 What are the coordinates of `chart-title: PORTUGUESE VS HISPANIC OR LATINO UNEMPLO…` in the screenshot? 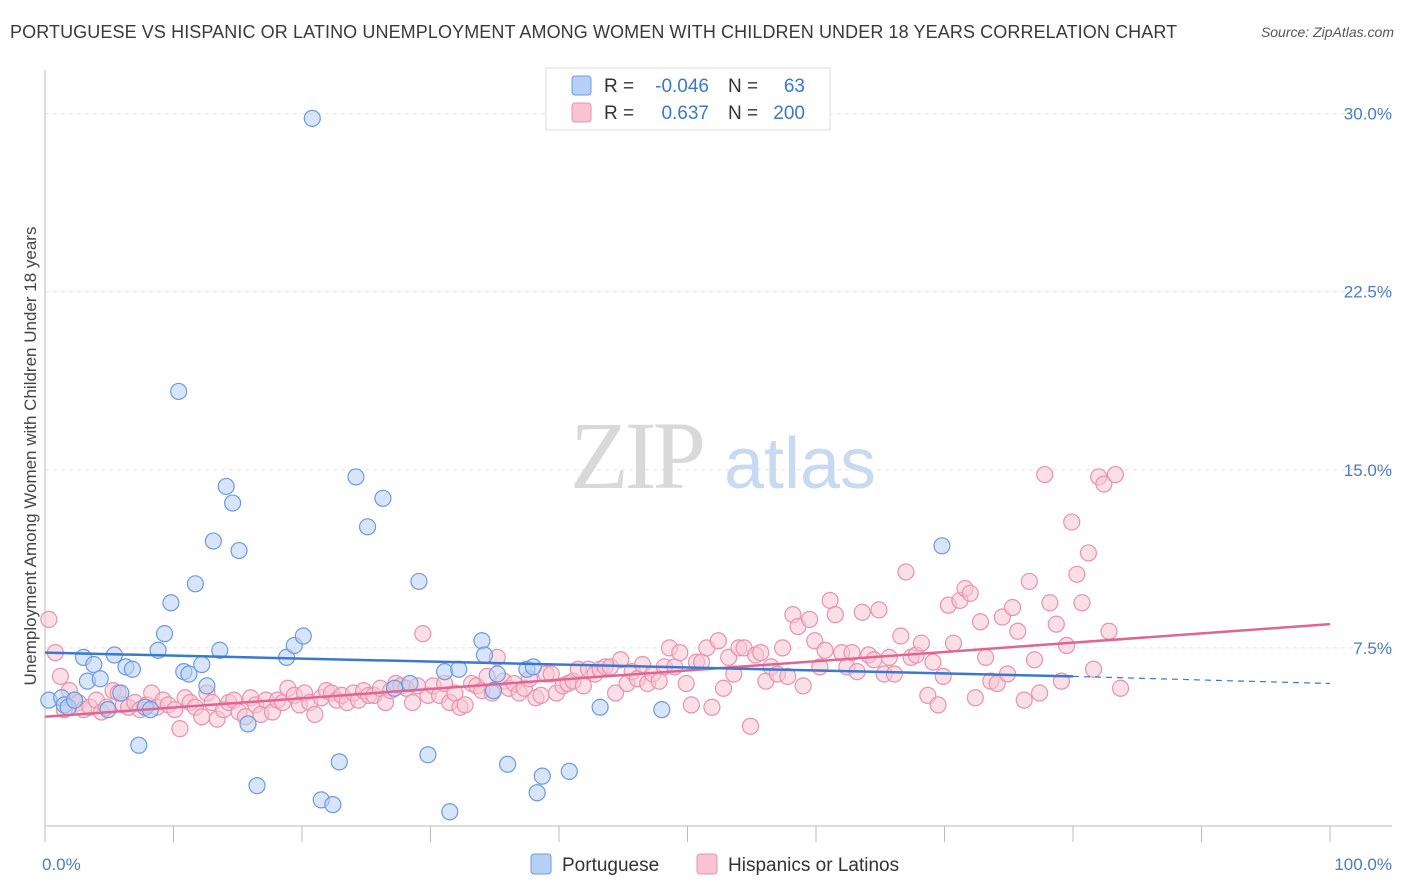 It's located at (594, 32).